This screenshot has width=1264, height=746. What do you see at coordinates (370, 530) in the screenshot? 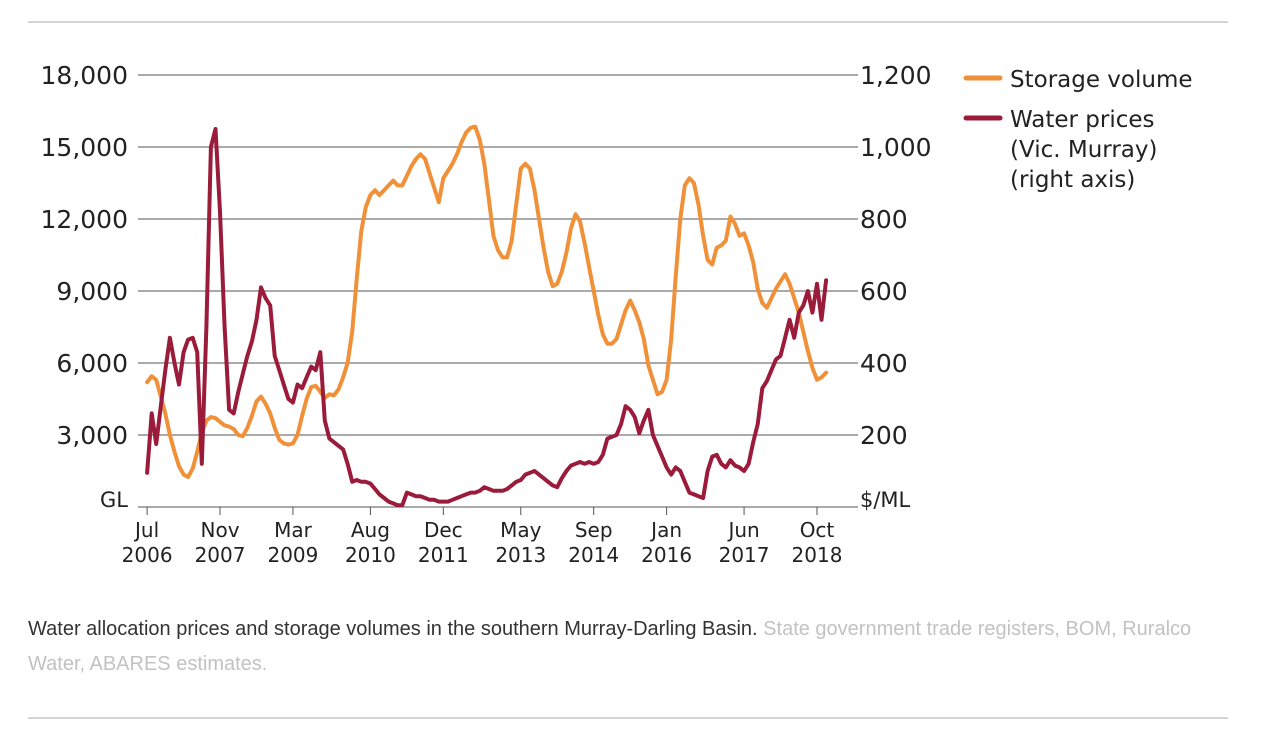
I see `x-tick-label-month: Aug` at bounding box center [370, 530].